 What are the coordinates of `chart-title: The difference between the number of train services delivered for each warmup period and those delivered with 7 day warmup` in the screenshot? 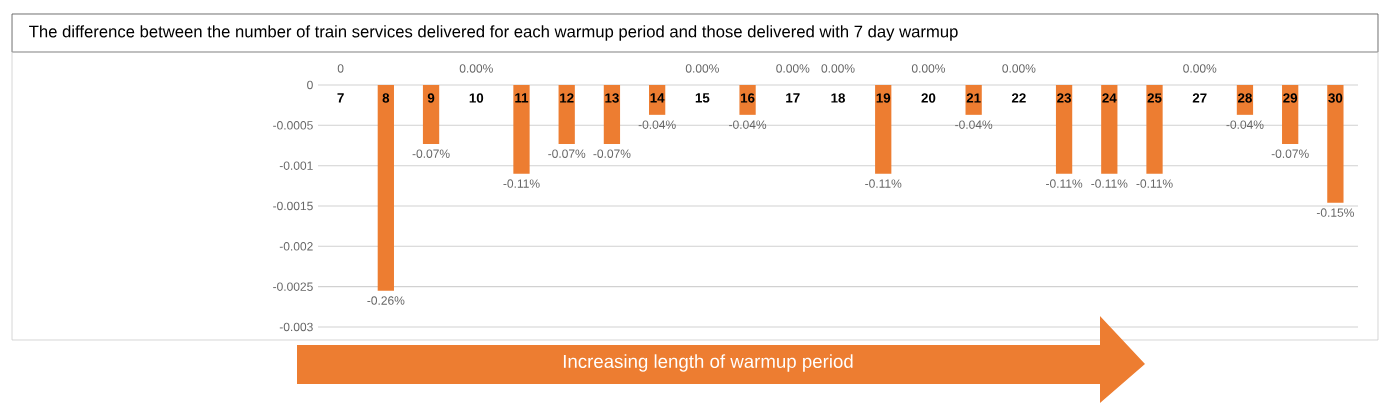 It's located at (493, 33).